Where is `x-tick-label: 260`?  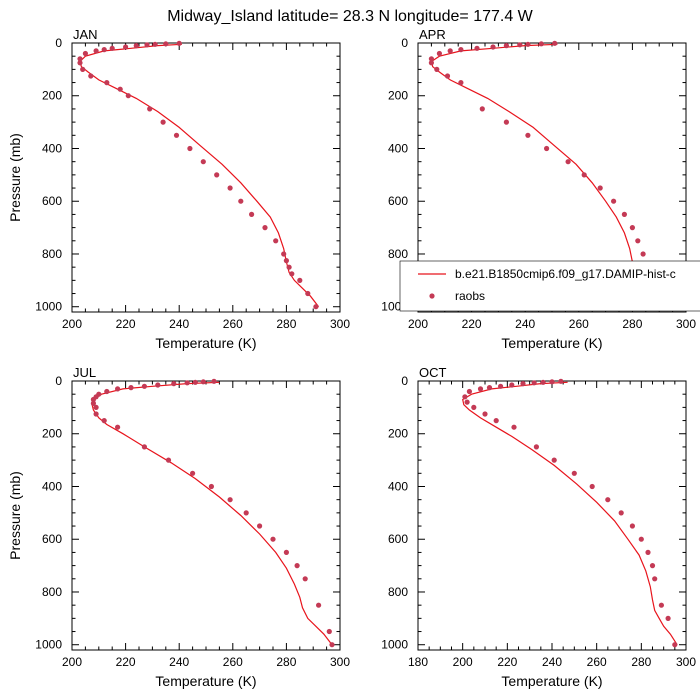 x-tick-label: 260 is located at coordinates (233, 662).